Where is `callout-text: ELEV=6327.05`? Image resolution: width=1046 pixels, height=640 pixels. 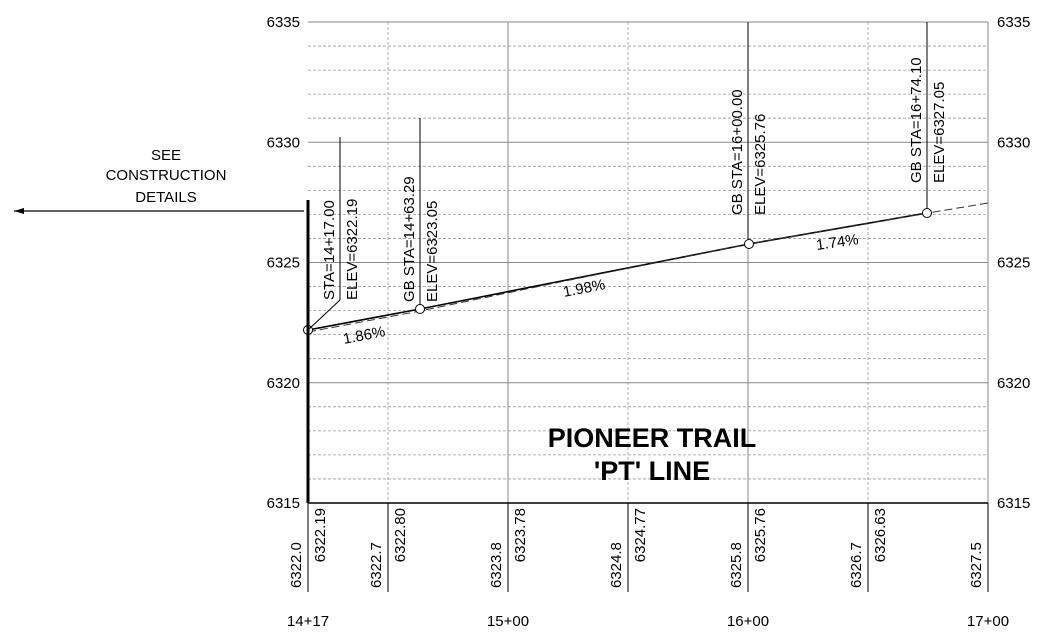
callout-text: ELEV=6327.05 is located at coordinates (939, 132).